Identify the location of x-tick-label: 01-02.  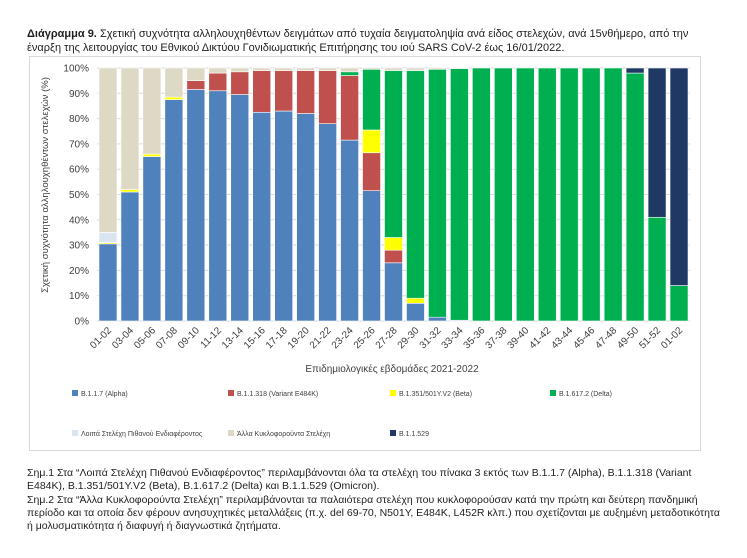
(672, 338).